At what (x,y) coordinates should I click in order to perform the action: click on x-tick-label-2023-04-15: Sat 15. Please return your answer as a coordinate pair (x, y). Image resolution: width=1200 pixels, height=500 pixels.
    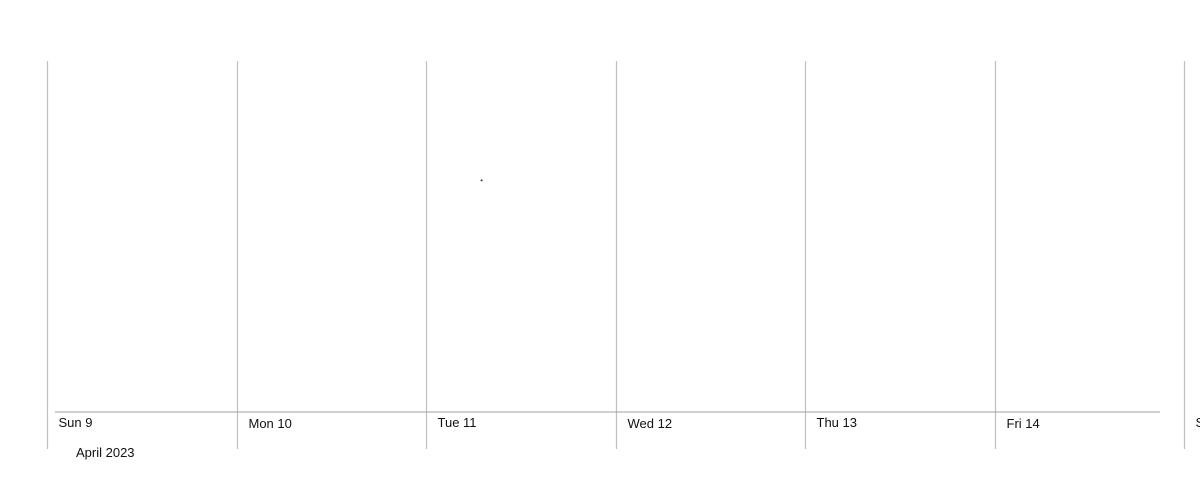
    Looking at the image, I should click on (1198, 422).